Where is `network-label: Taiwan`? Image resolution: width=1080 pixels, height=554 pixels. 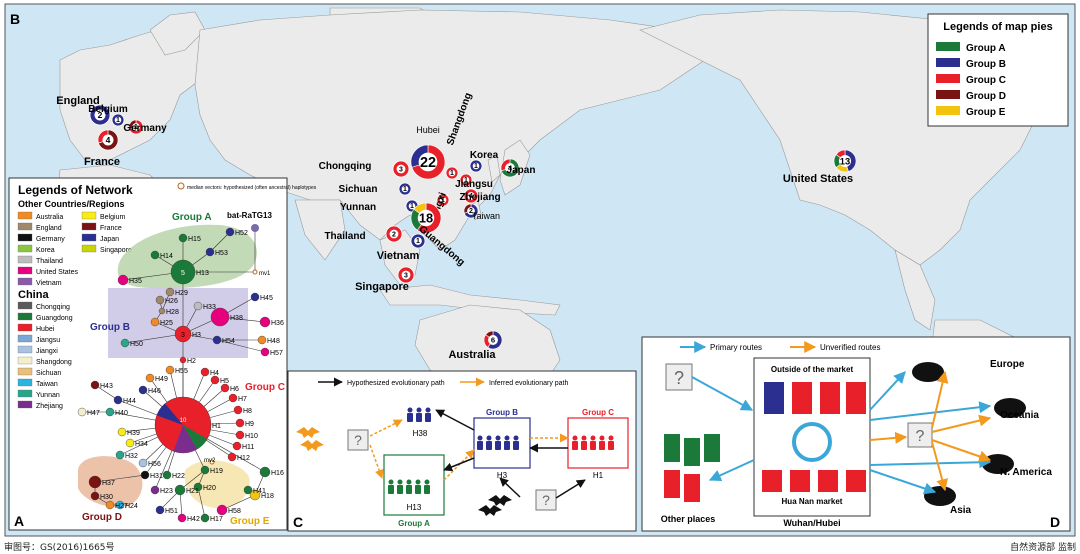 network-label: Taiwan is located at coordinates (47, 384).